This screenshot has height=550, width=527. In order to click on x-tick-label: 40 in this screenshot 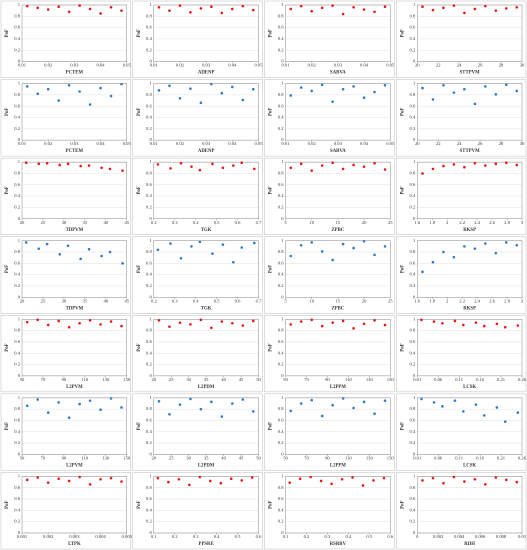, I will do `click(223, 457)`.